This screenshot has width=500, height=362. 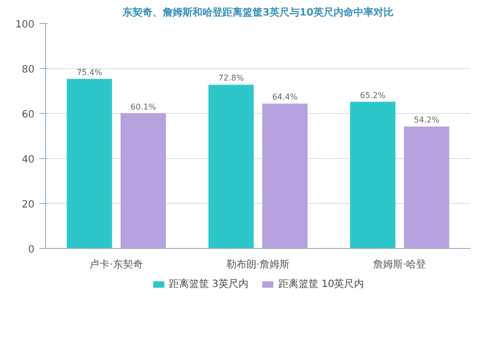 What do you see at coordinates (31, 250) in the screenshot?
I see `y-tick-label: 0` at bounding box center [31, 250].